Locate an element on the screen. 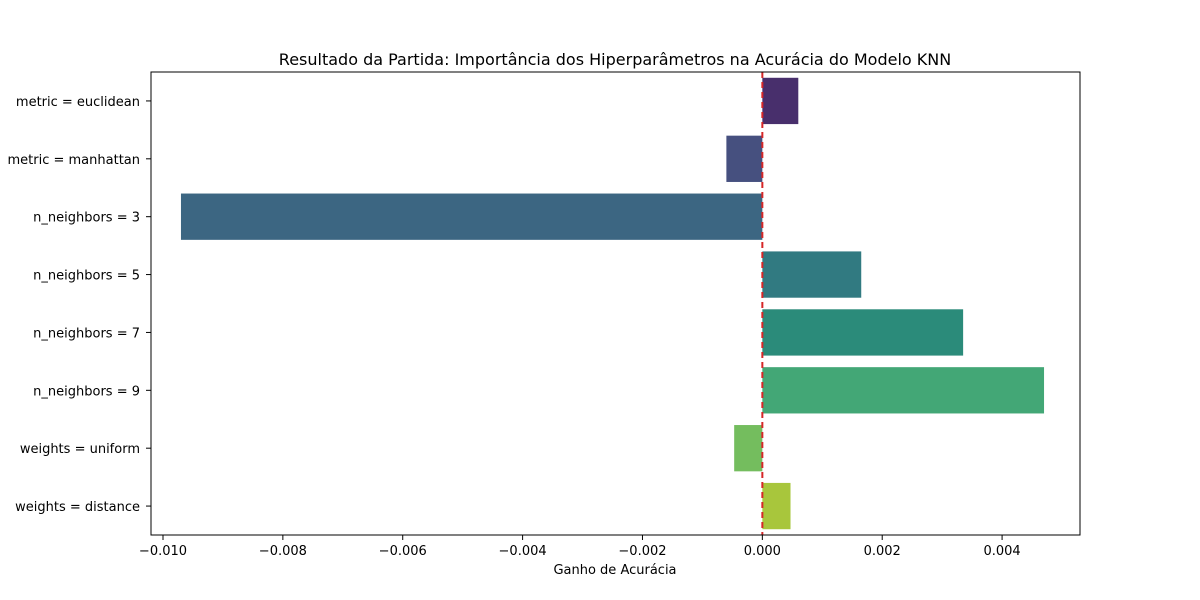 This screenshot has width=1200, height=600. y-tick-label: n_neighbors = 9 is located at coordinates (86, 391).